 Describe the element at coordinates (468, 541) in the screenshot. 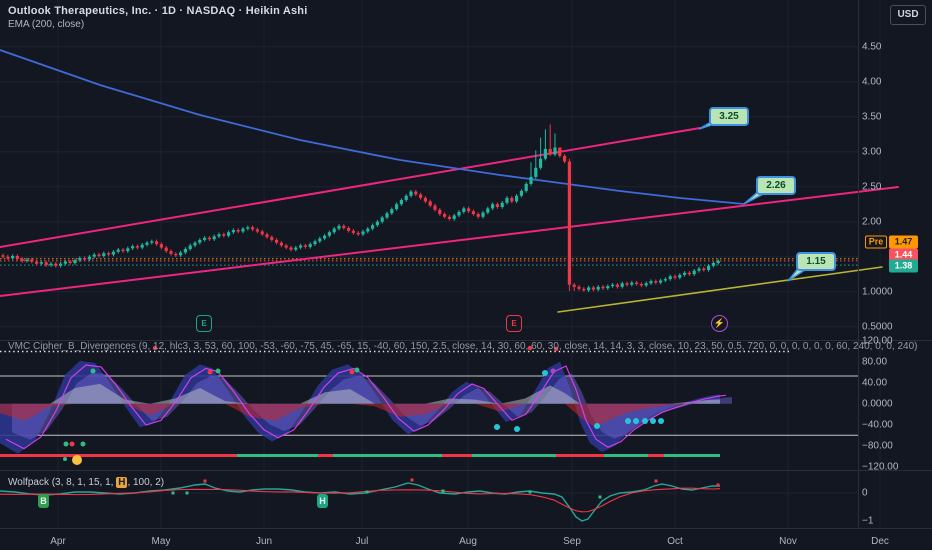

I see `time-axis-label: Aug` at that location.